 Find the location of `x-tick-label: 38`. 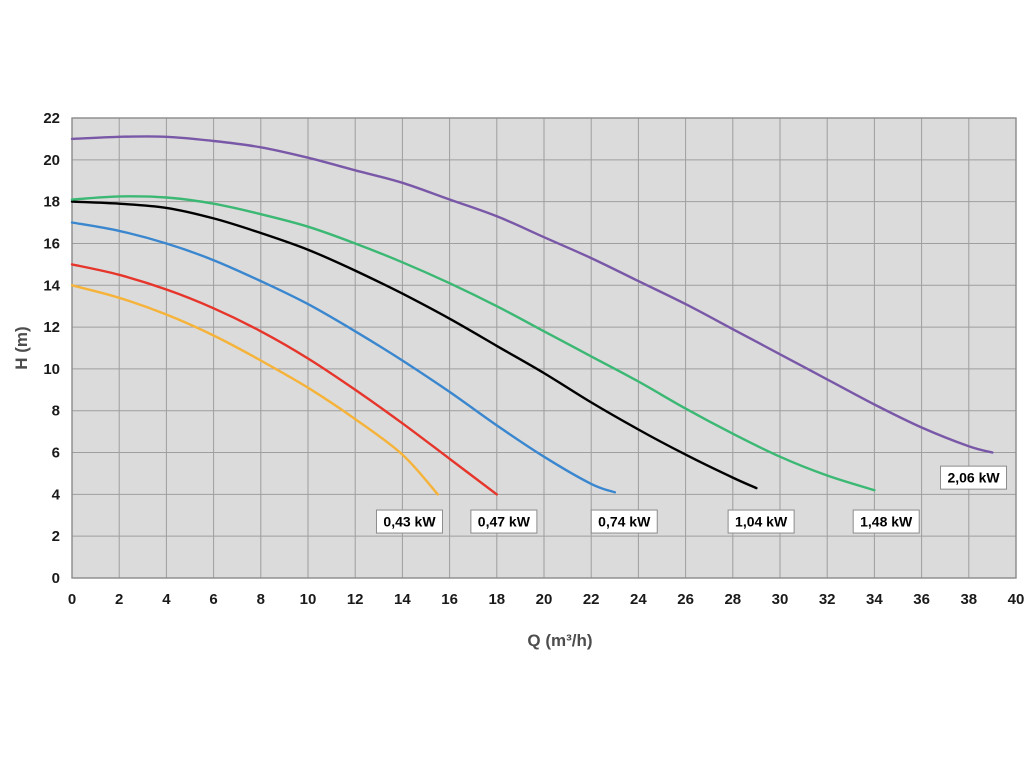

x-tick-label: 38 is located at coordinates (968, 599).